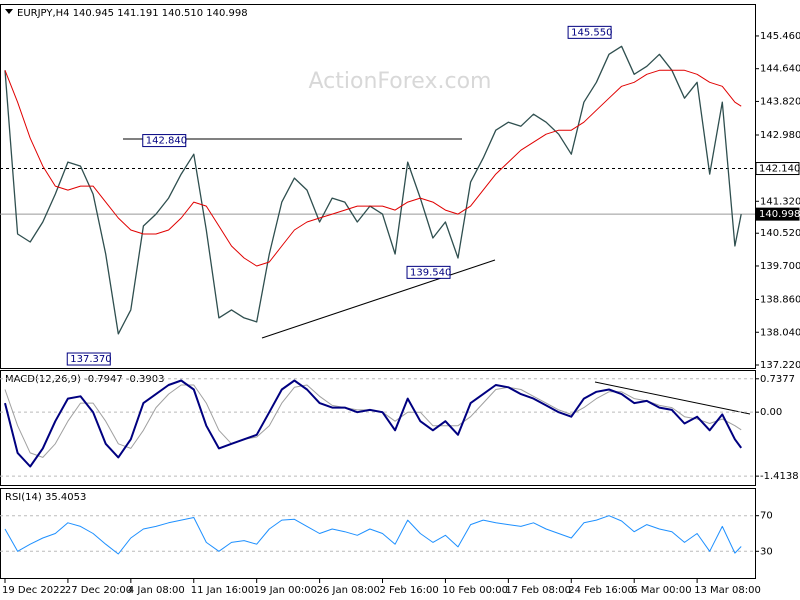 This screenshot has height=600, width=800. Describe the element at coordinates (780, 36) in the screenshot. I see `y-tick-label: 145.460` at that location.